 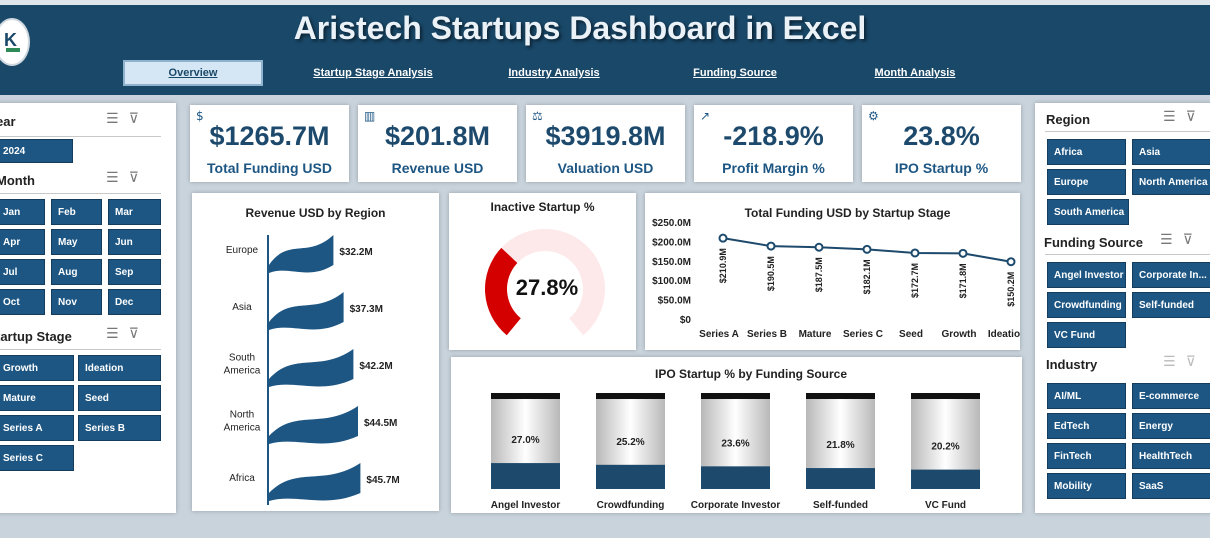 I want to click on month-apr-button: Apr, so click(x=22, y=242).